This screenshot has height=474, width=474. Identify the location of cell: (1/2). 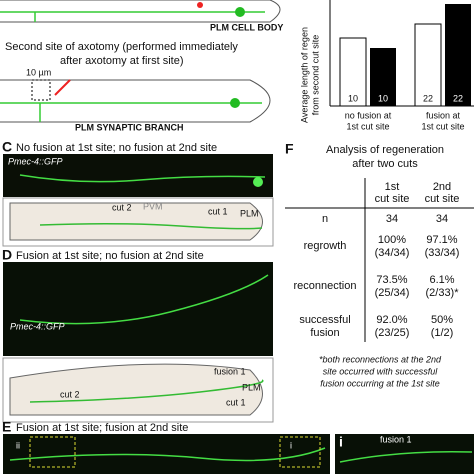
(442, 333).